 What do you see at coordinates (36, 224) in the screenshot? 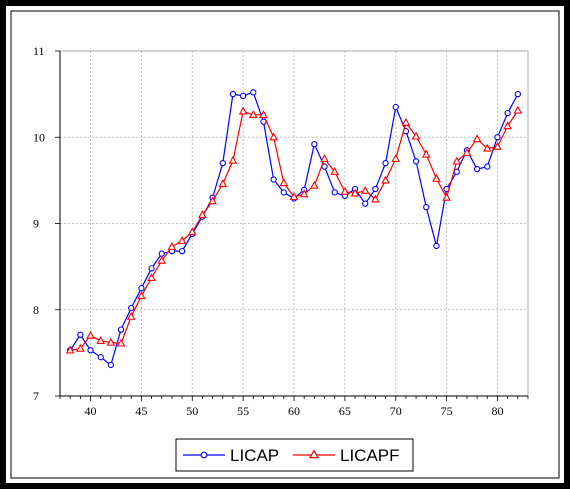
I see `y-tick-label: 9` at bounding box center [36, 224].